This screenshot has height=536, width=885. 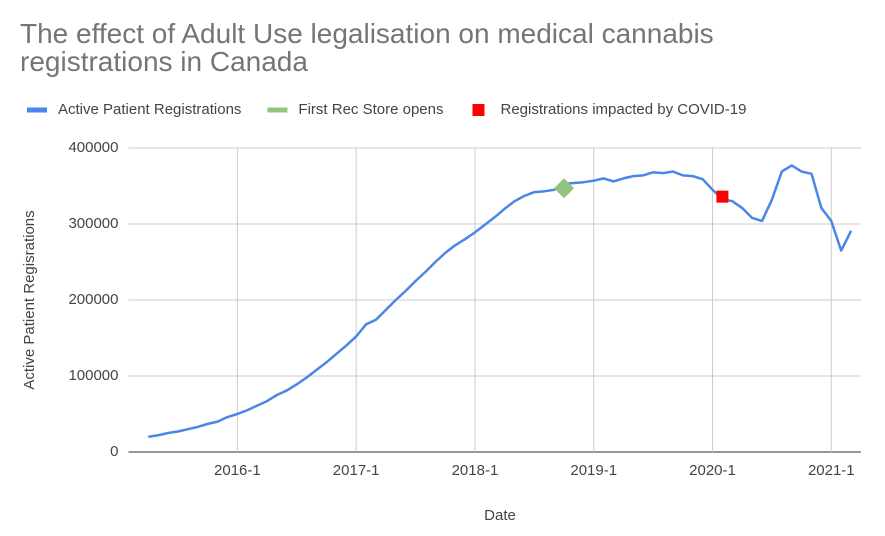 I want to click on legend-symbol, so click(x=478, y=110).